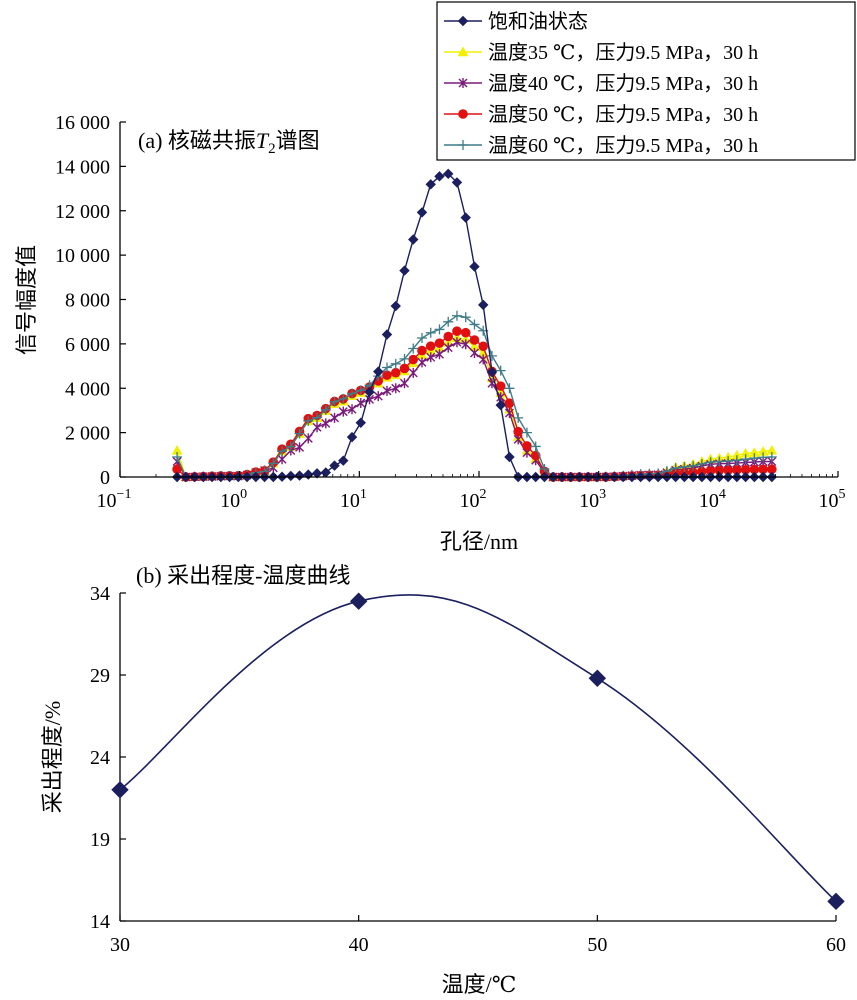 This screenshot has width=857, height=1000. I want to click on recovery-x-axis-label: 温度/℃, so click(479, 984).